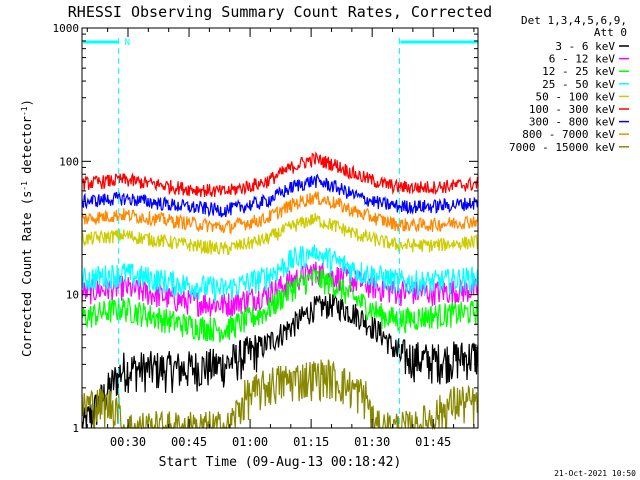 This screenshot has height=480, width=640. What do you see at coordinates (250, 442) in the screenshot?
I see `x-tick-label-2: 01:00` at bounding box center [250, 442].